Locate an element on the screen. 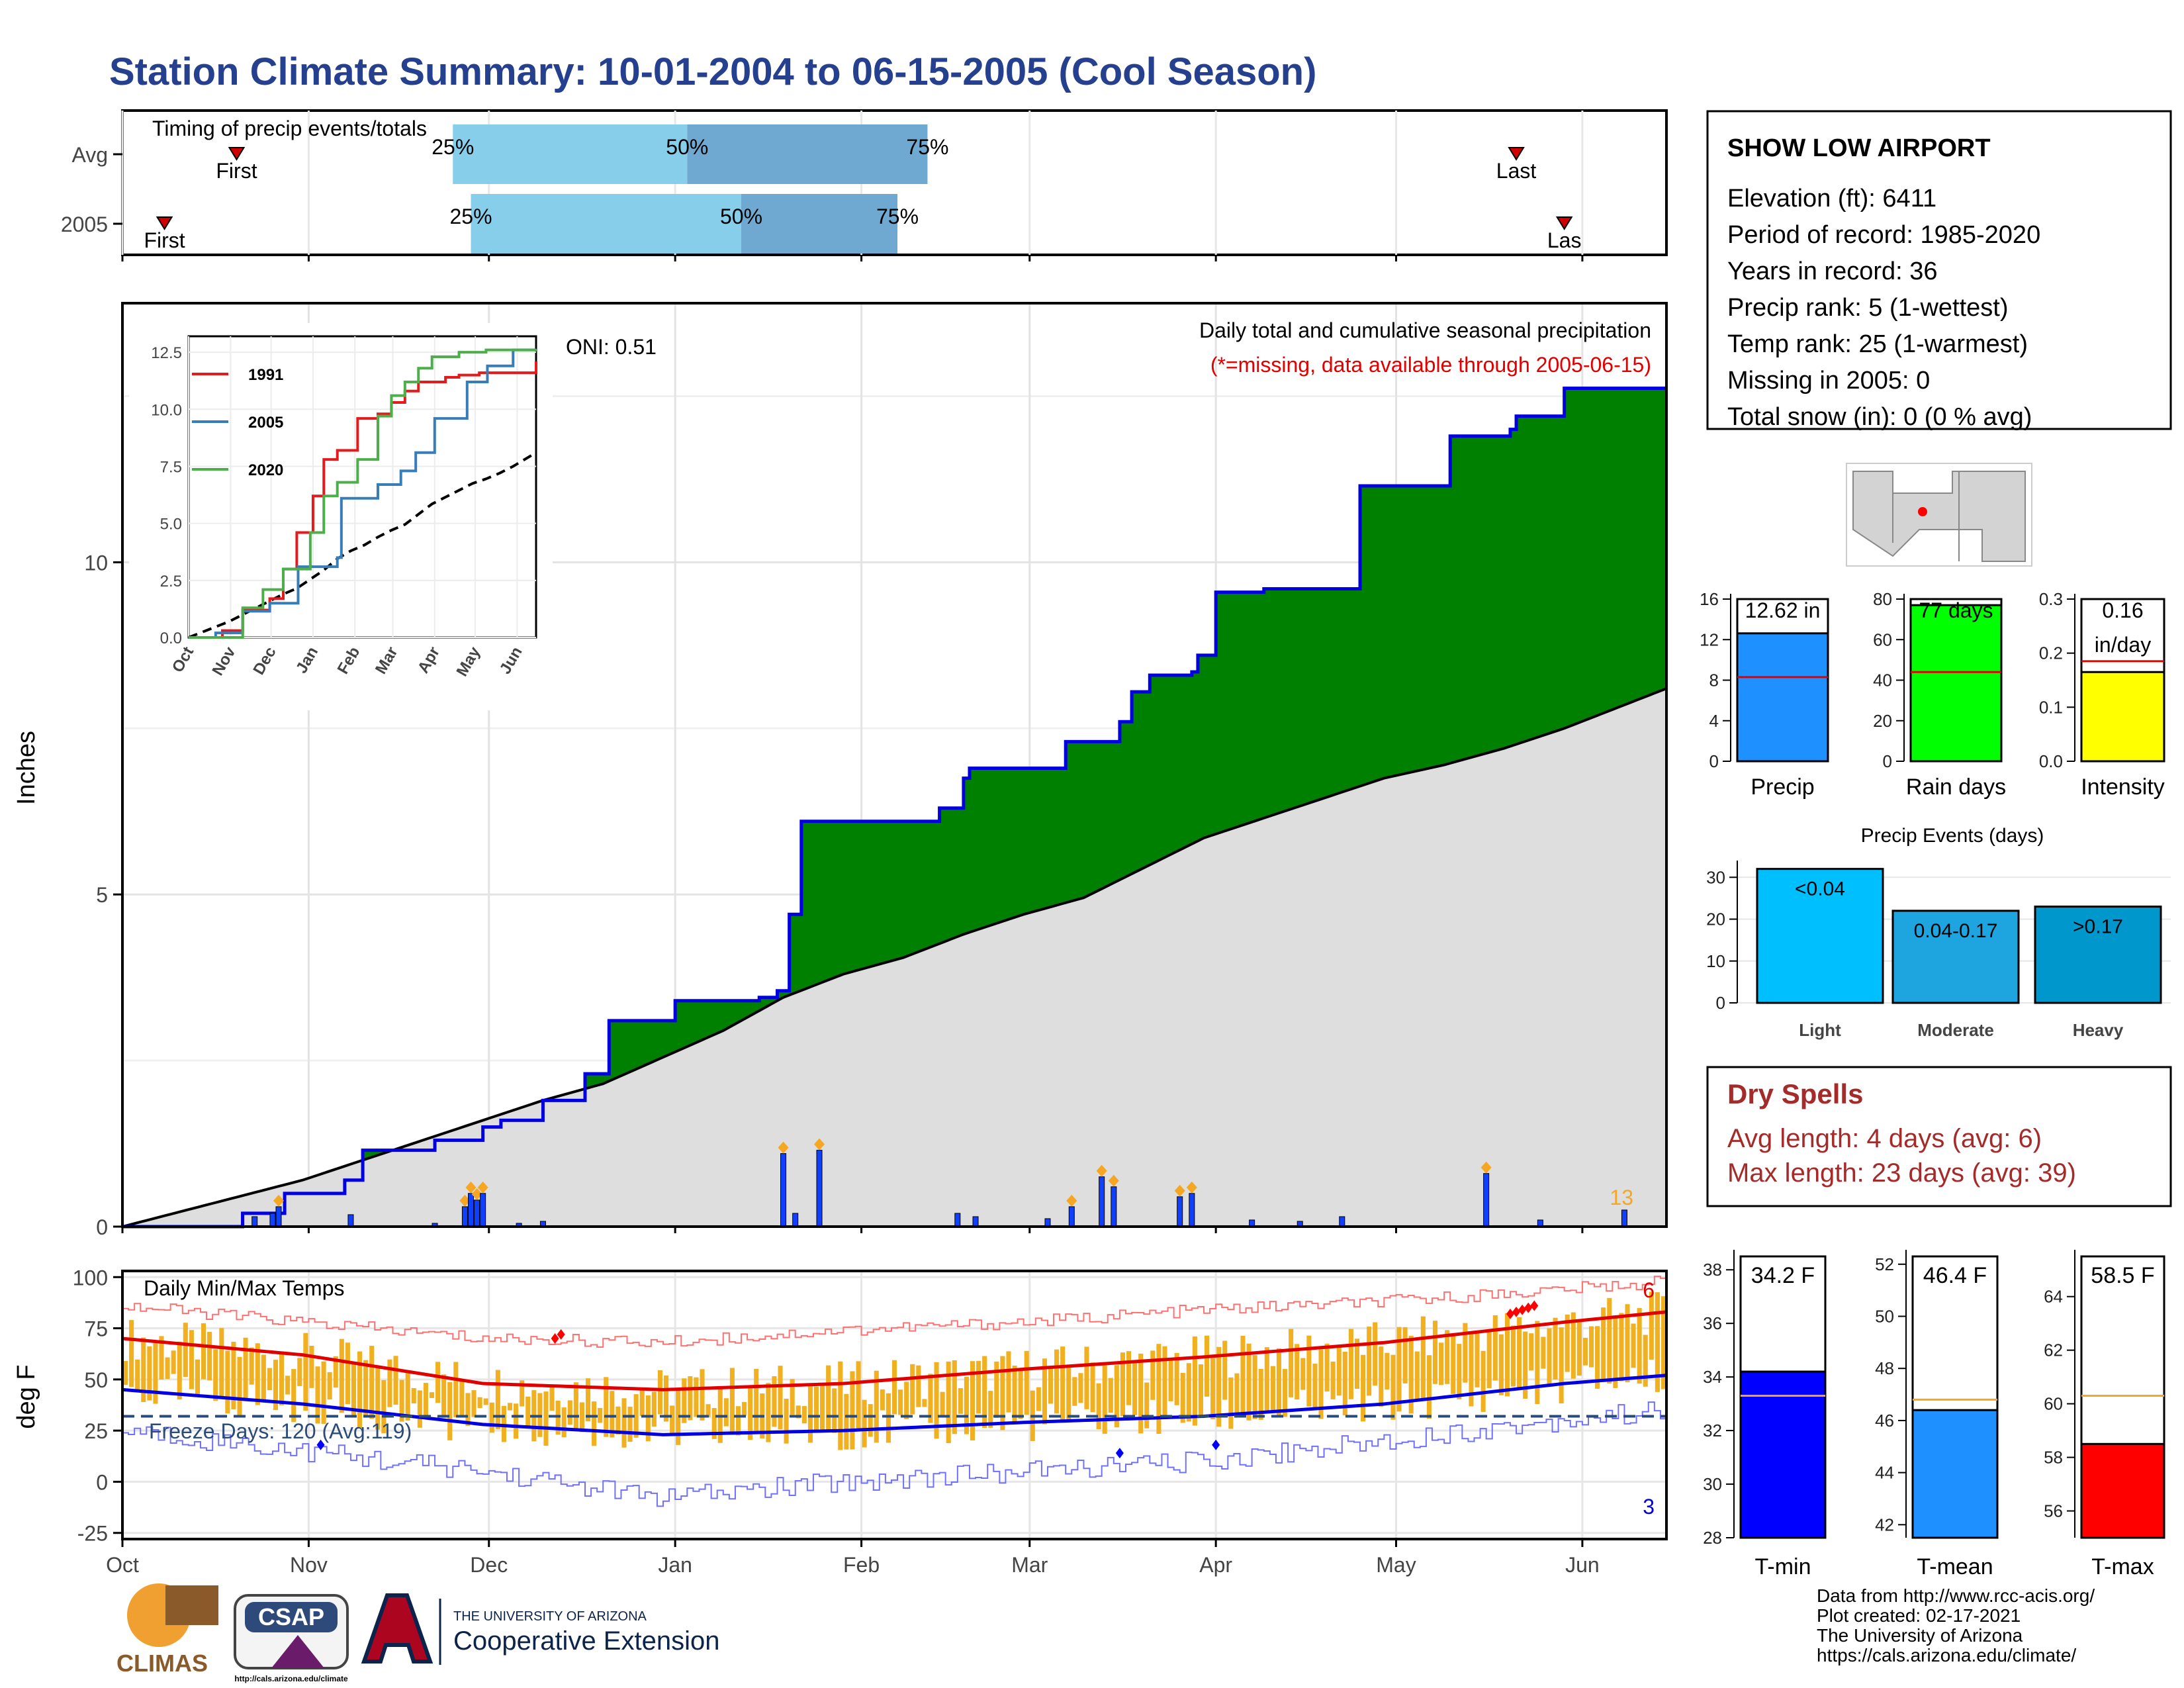 This screenshot has height=1688, width=2184. timing-p25: 25% is located at coordinates (471, 216).